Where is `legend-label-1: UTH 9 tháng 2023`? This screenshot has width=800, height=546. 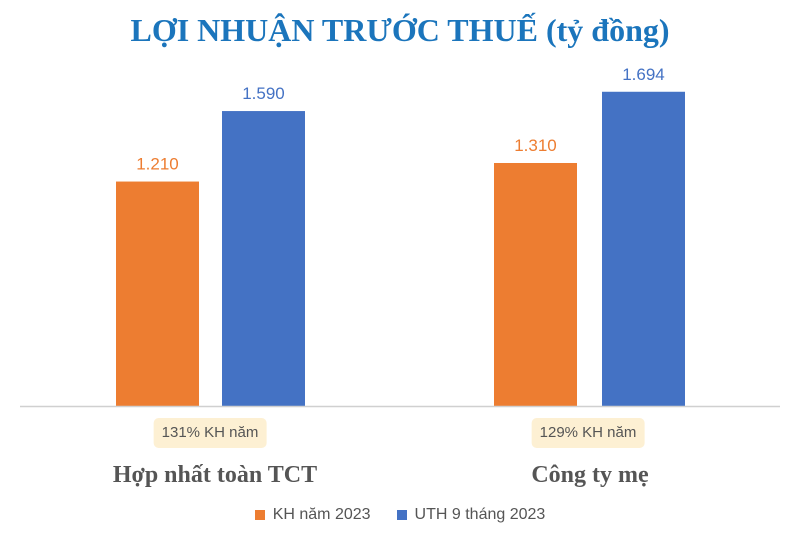
legend-label-1: UTH 9 tháng 2023 is located at coordinates (480, 514).